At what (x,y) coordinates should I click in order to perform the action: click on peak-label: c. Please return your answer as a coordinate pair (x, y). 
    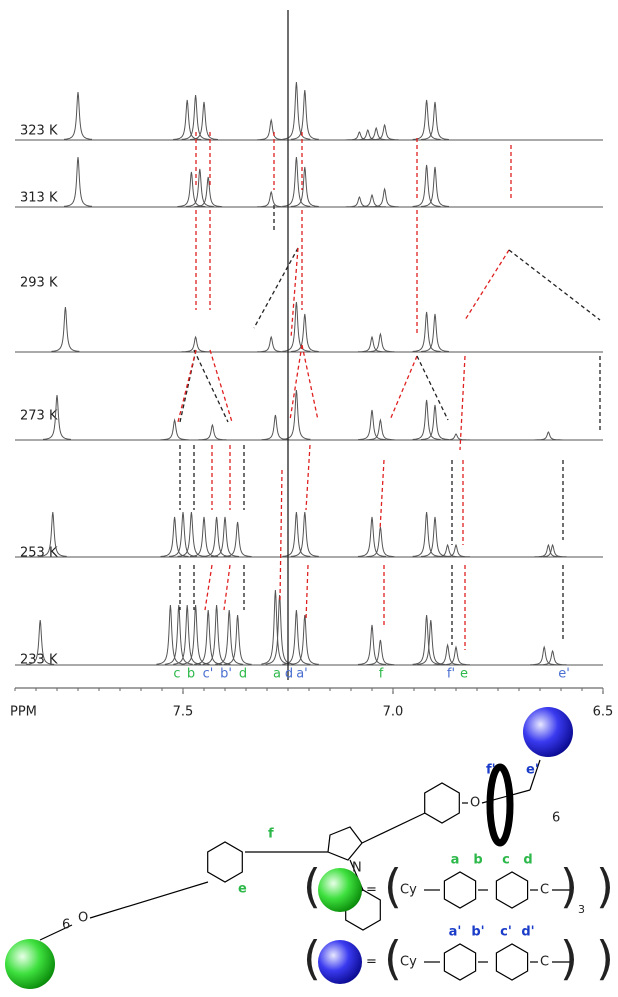
    Looking at the image, I should click on (176, 674).